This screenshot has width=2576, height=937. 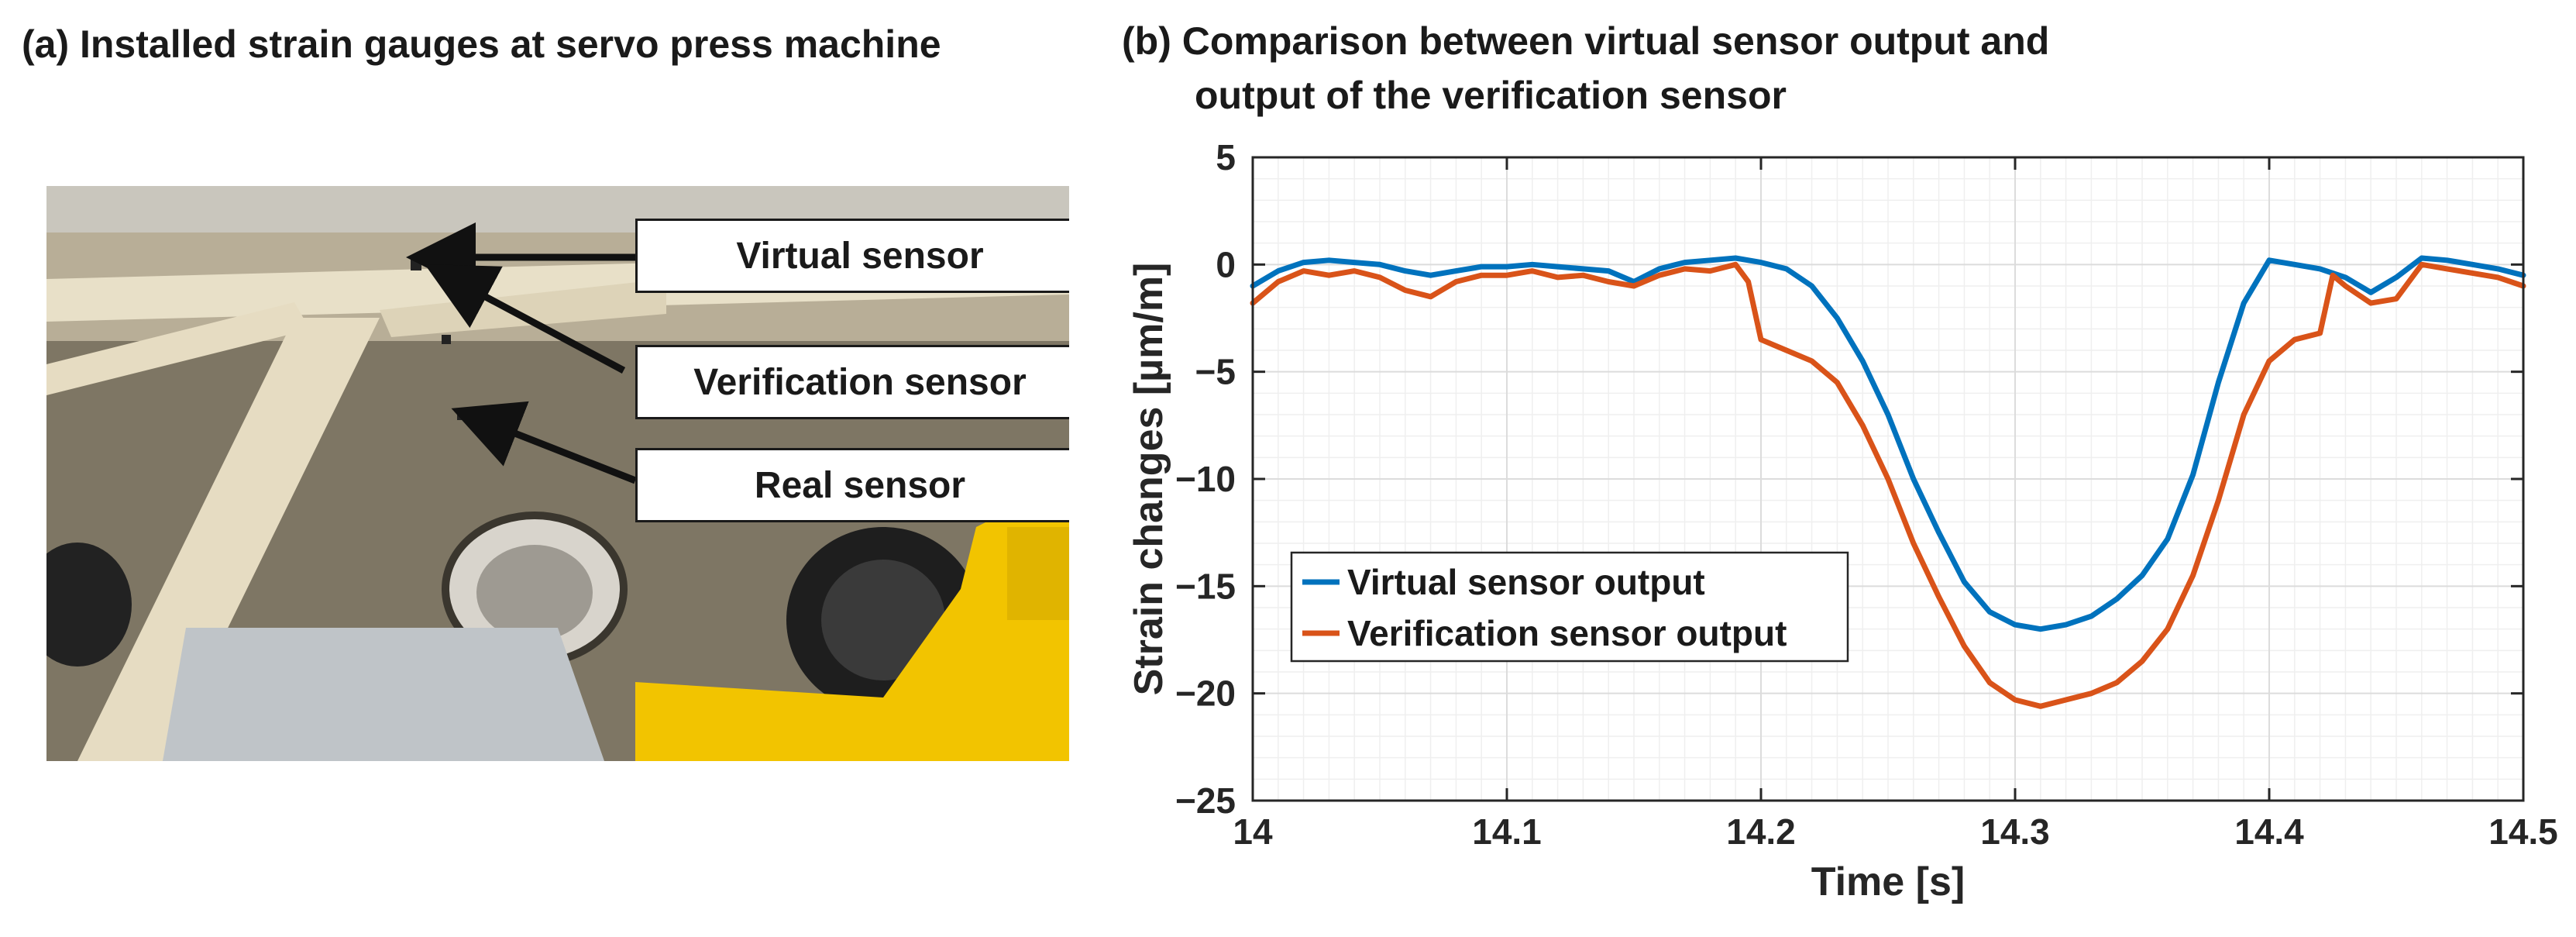 I want to click on real-sensor-callout: Real sensor, so click(x=852, y=485).